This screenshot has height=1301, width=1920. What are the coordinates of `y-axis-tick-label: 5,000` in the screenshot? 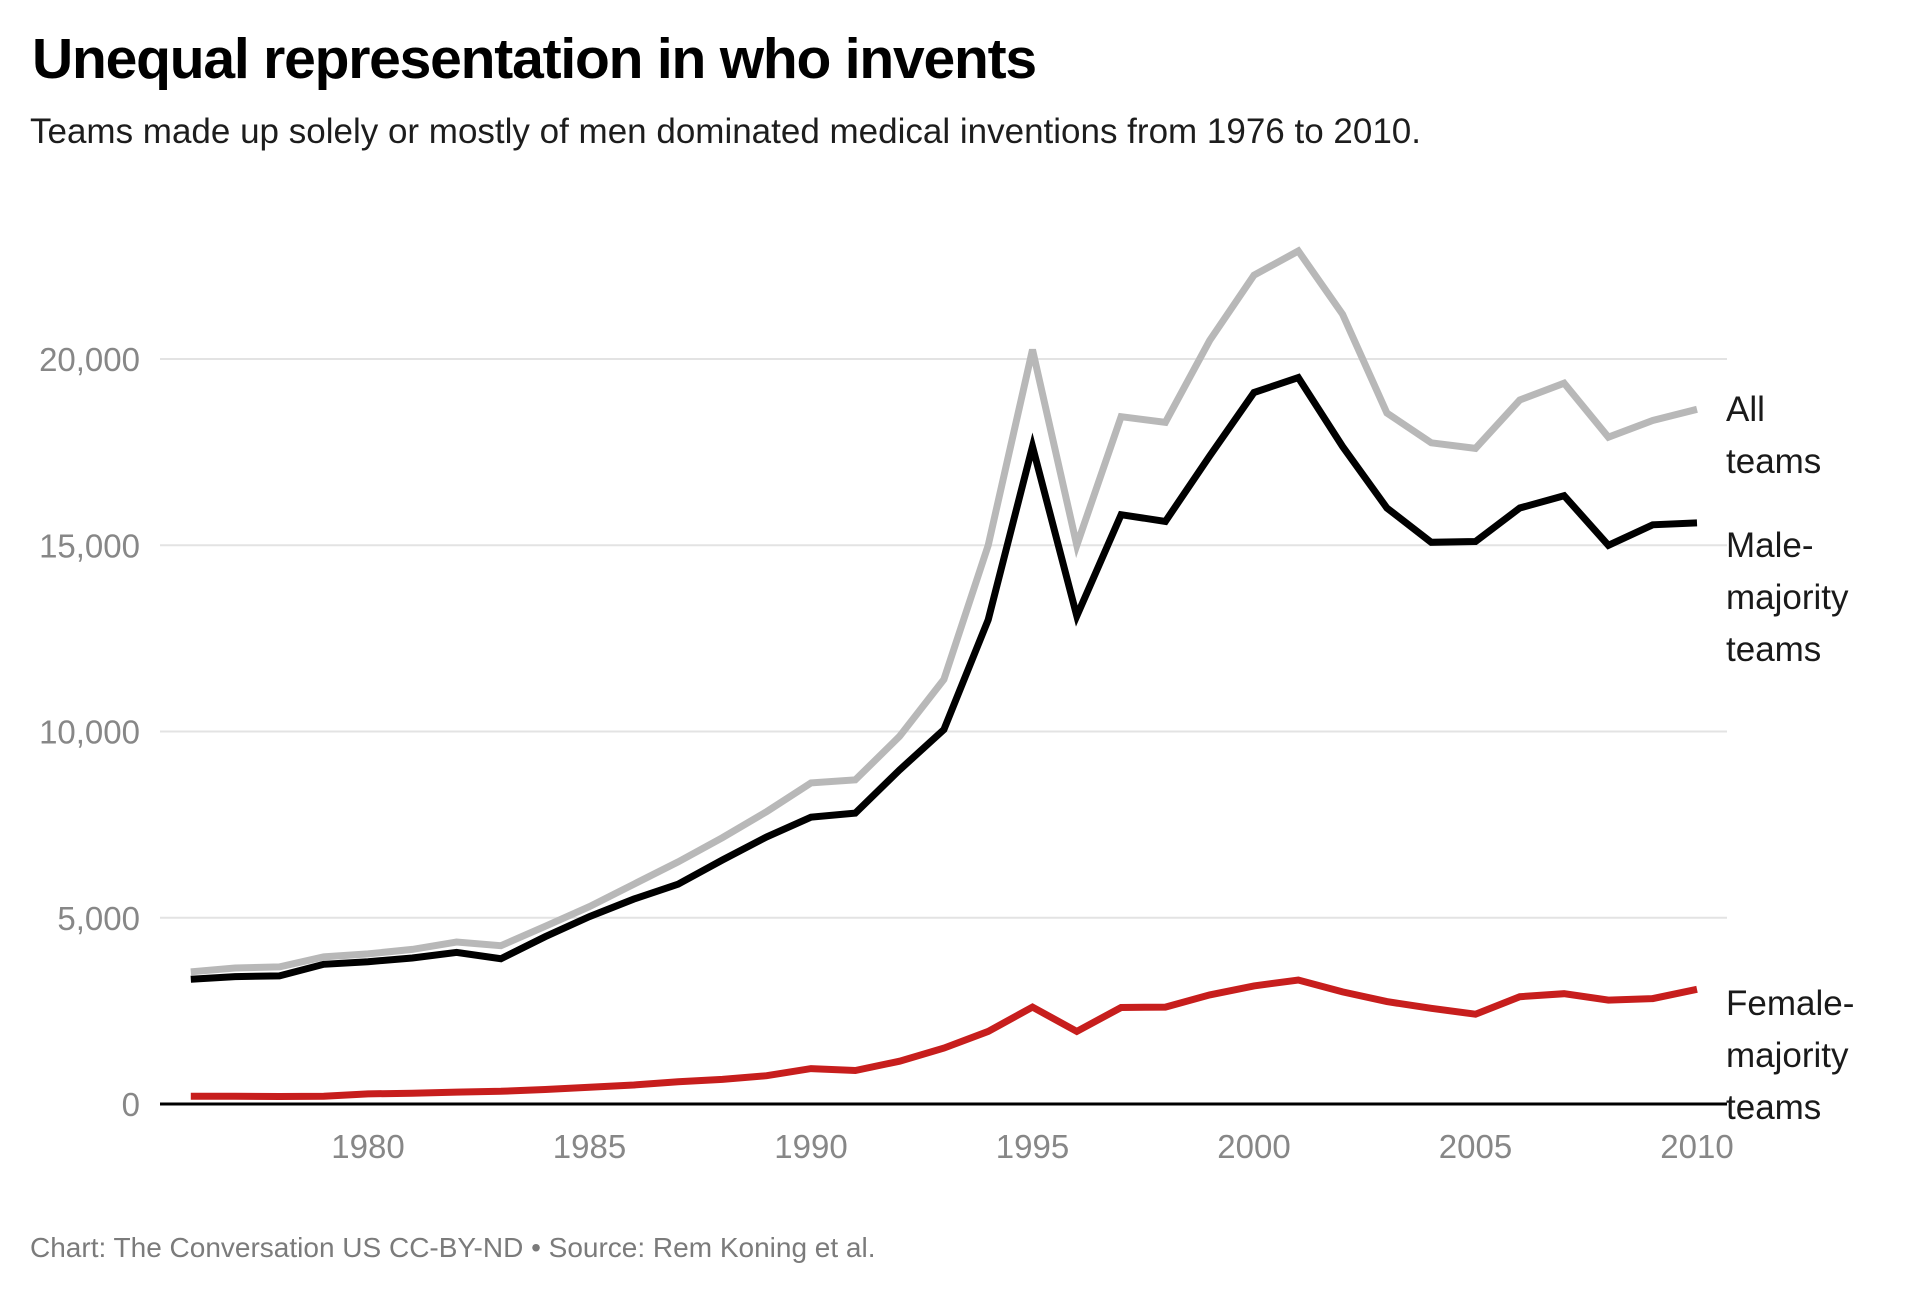 It's located at (98, 918).